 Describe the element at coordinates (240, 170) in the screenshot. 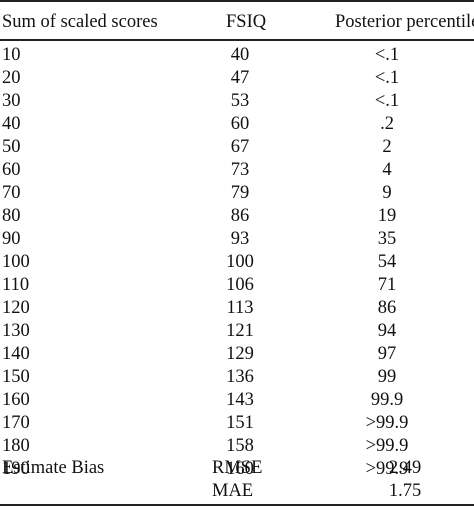

I see `fsiq-cell: 73` at that location.